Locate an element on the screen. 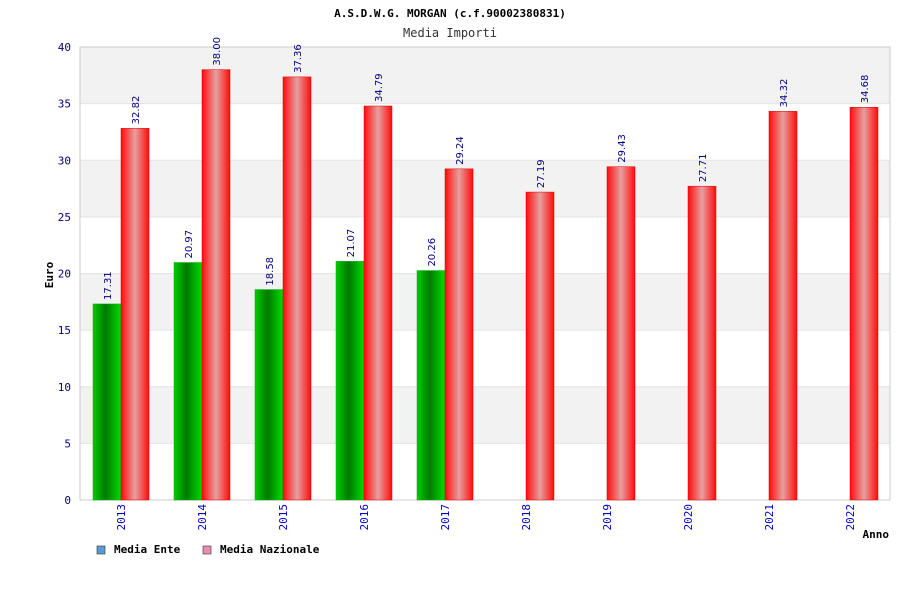 The width and height of the screenshot is (900, 600). value-label: 29.43 is located at coordinates (622, 148).